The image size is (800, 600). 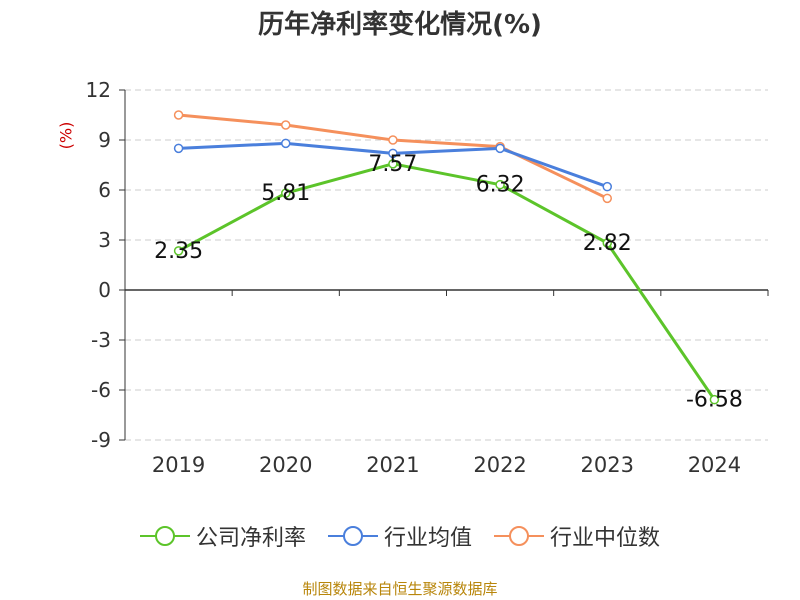 What do you see at coordinates (104, 290) in the screenshot?
I see `y-tick-label: 0` at bounding box center [104, 290].